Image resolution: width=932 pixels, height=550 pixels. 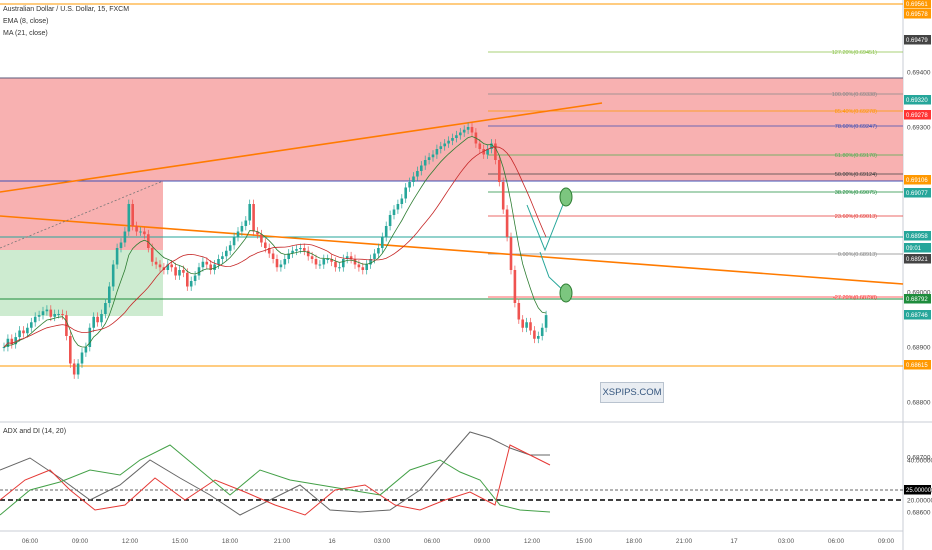 I want to click on ma-legend: MA (21, close), so click(x=25, y=33).